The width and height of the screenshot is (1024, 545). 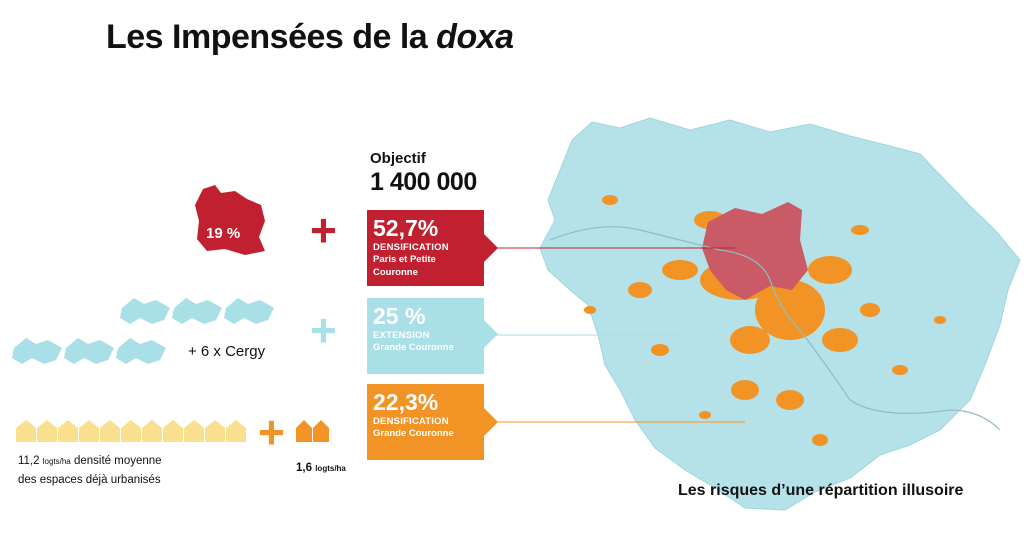 What do you see at coordinates (143, 331) in the screenshot?
I see `cergy-shapes` at bounding box center [143, 331].